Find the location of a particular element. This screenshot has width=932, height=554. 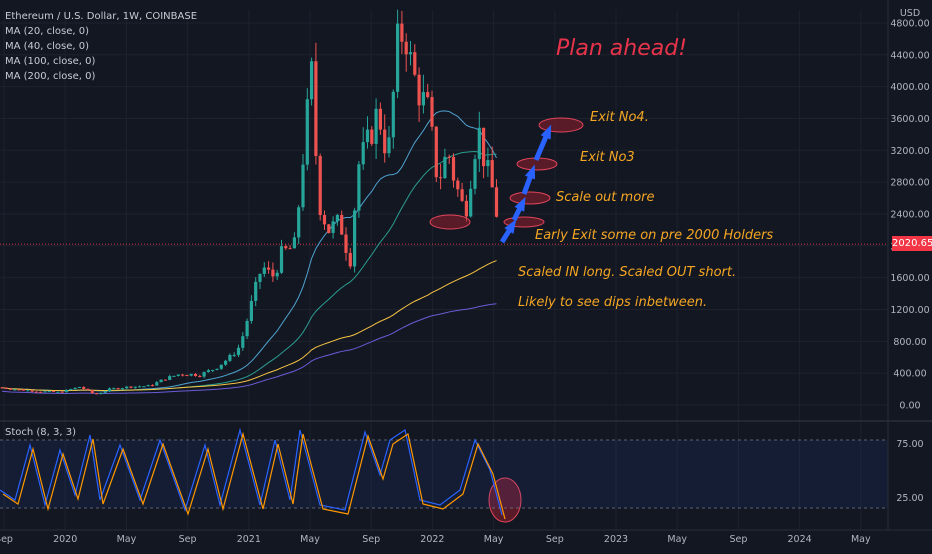

price-tick-label: 3600.00 is located at coordinates (909, 119).